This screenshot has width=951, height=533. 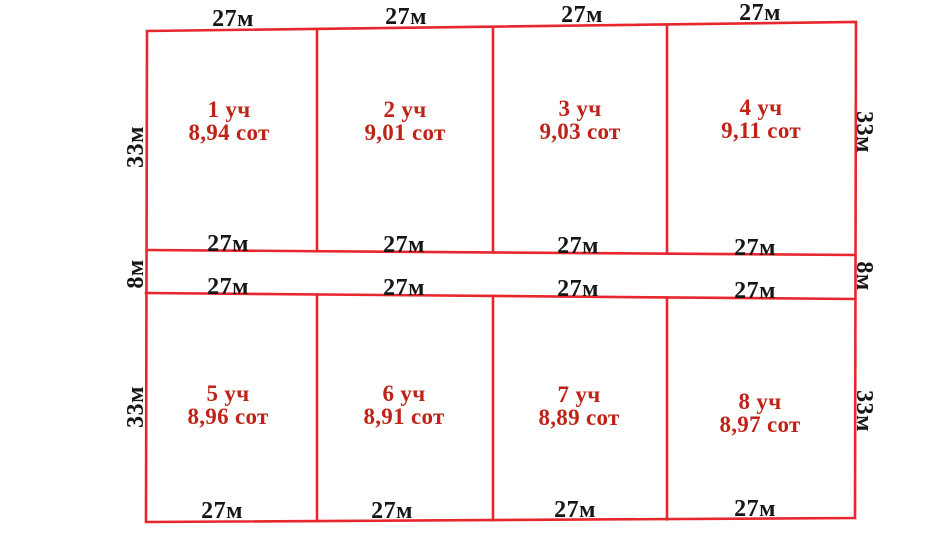 I want to click on dimension-bottom-1: 27м, so click(x=222, y=511).